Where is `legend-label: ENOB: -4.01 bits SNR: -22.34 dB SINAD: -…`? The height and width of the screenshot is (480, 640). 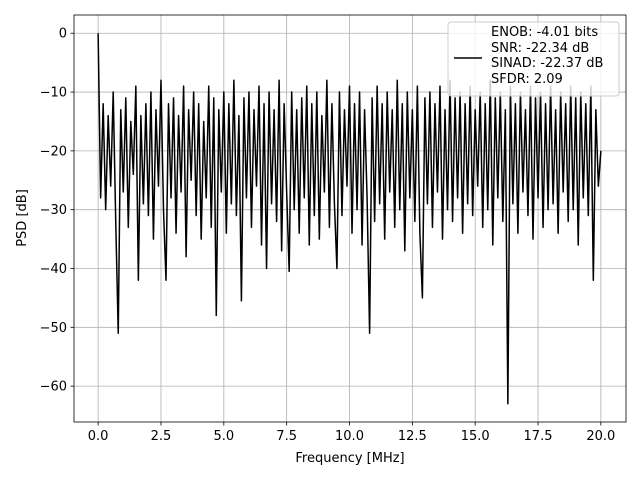 legend-label: ENOB: -4.01 bits SNR: -22.34 dB SINAD: -… is located at coordinates (547, 56).